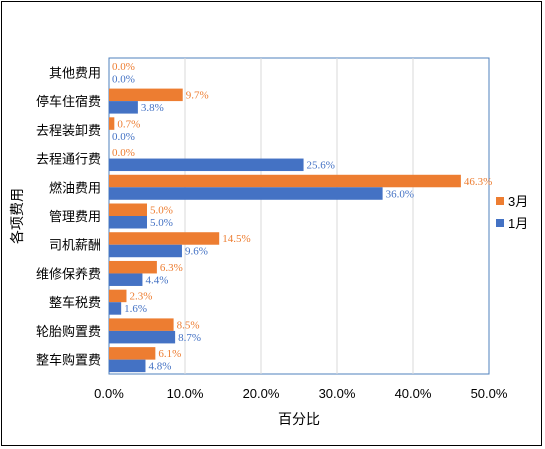  What do you see at coordinates (142, 337) in the screenshot?
I see `bar-1月-9` at bounding box center [142, 337].